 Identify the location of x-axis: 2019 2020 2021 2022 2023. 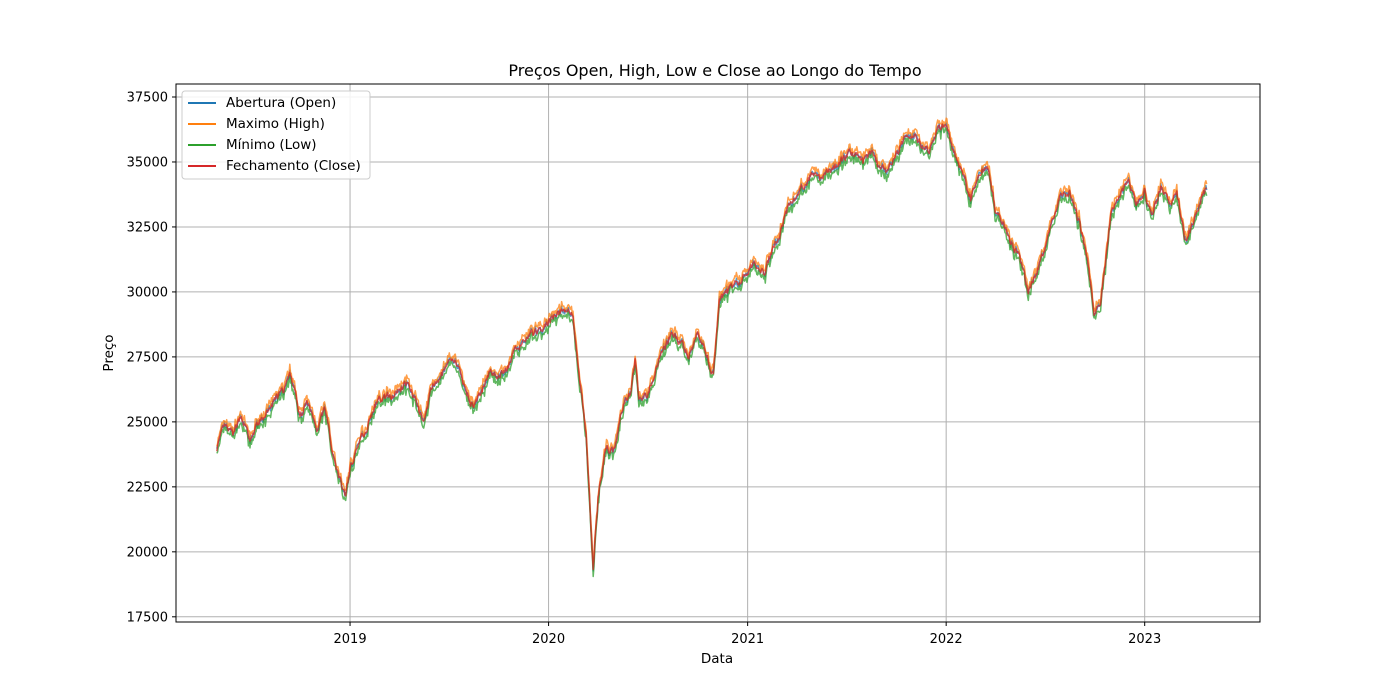
(747, 634).